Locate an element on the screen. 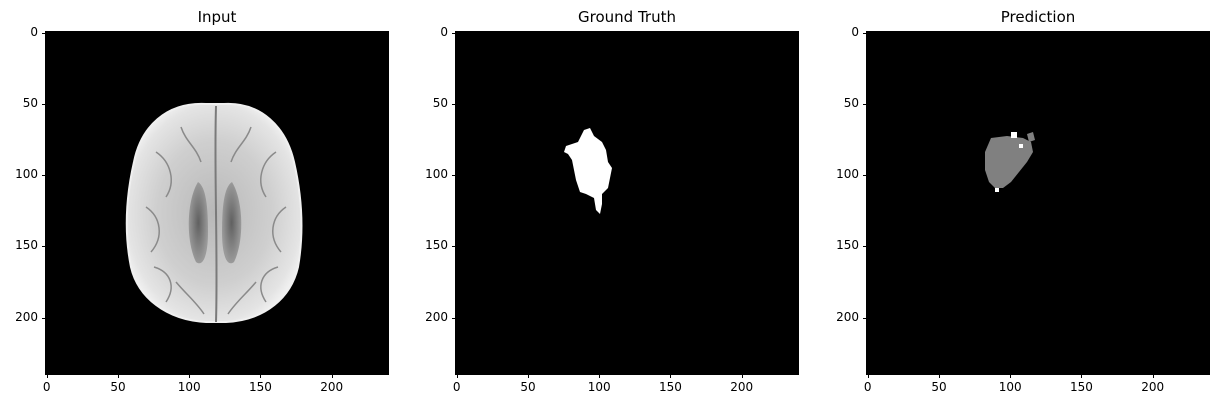 This screenshot has width=1218, height=407. prediction-mask-graphic is located at coordinates (1010, 162).